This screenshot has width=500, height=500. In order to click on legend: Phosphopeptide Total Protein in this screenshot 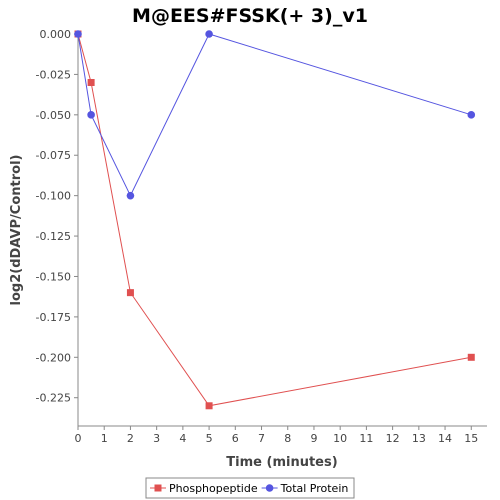, I will do `click(250, 488)`.